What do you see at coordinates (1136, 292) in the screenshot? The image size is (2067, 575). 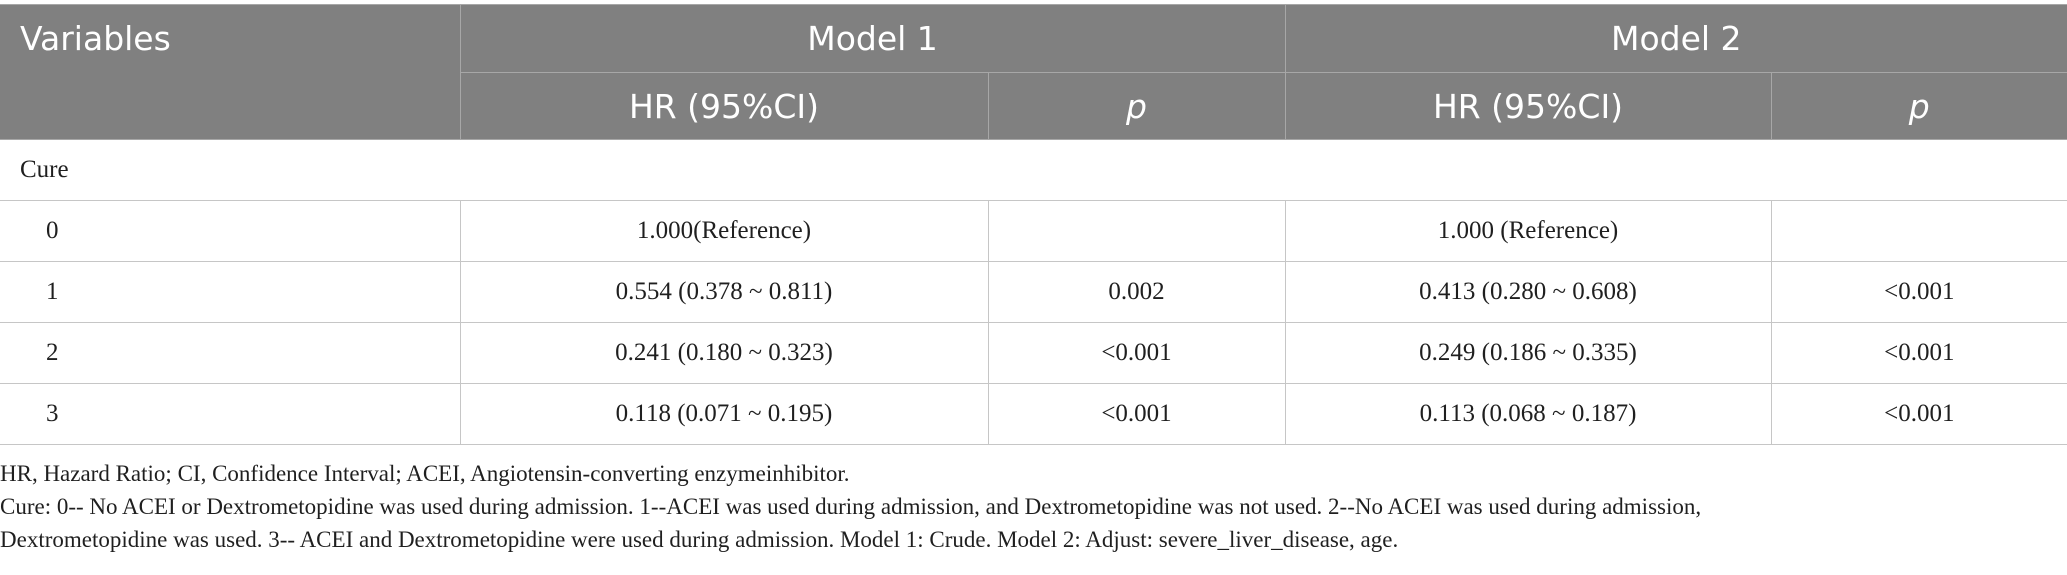 I see `model1-p-cell: 0.002` at bounding box center [1136, 292].